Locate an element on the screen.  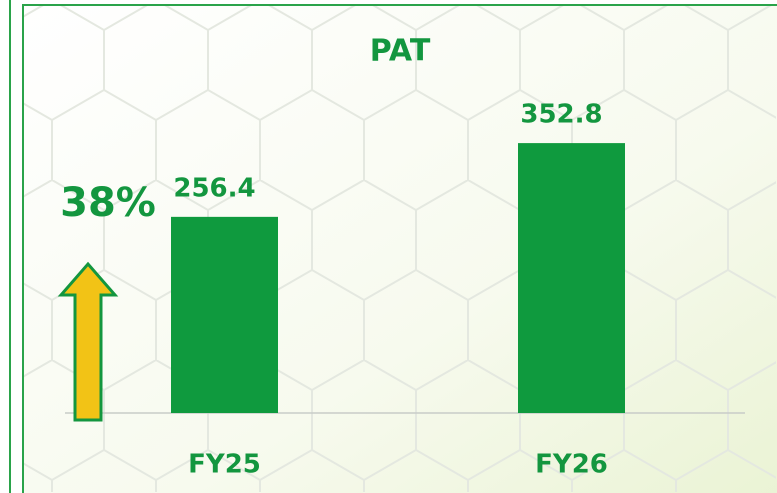
x-tick-label: FY26 is located at coordinates (571, 465).